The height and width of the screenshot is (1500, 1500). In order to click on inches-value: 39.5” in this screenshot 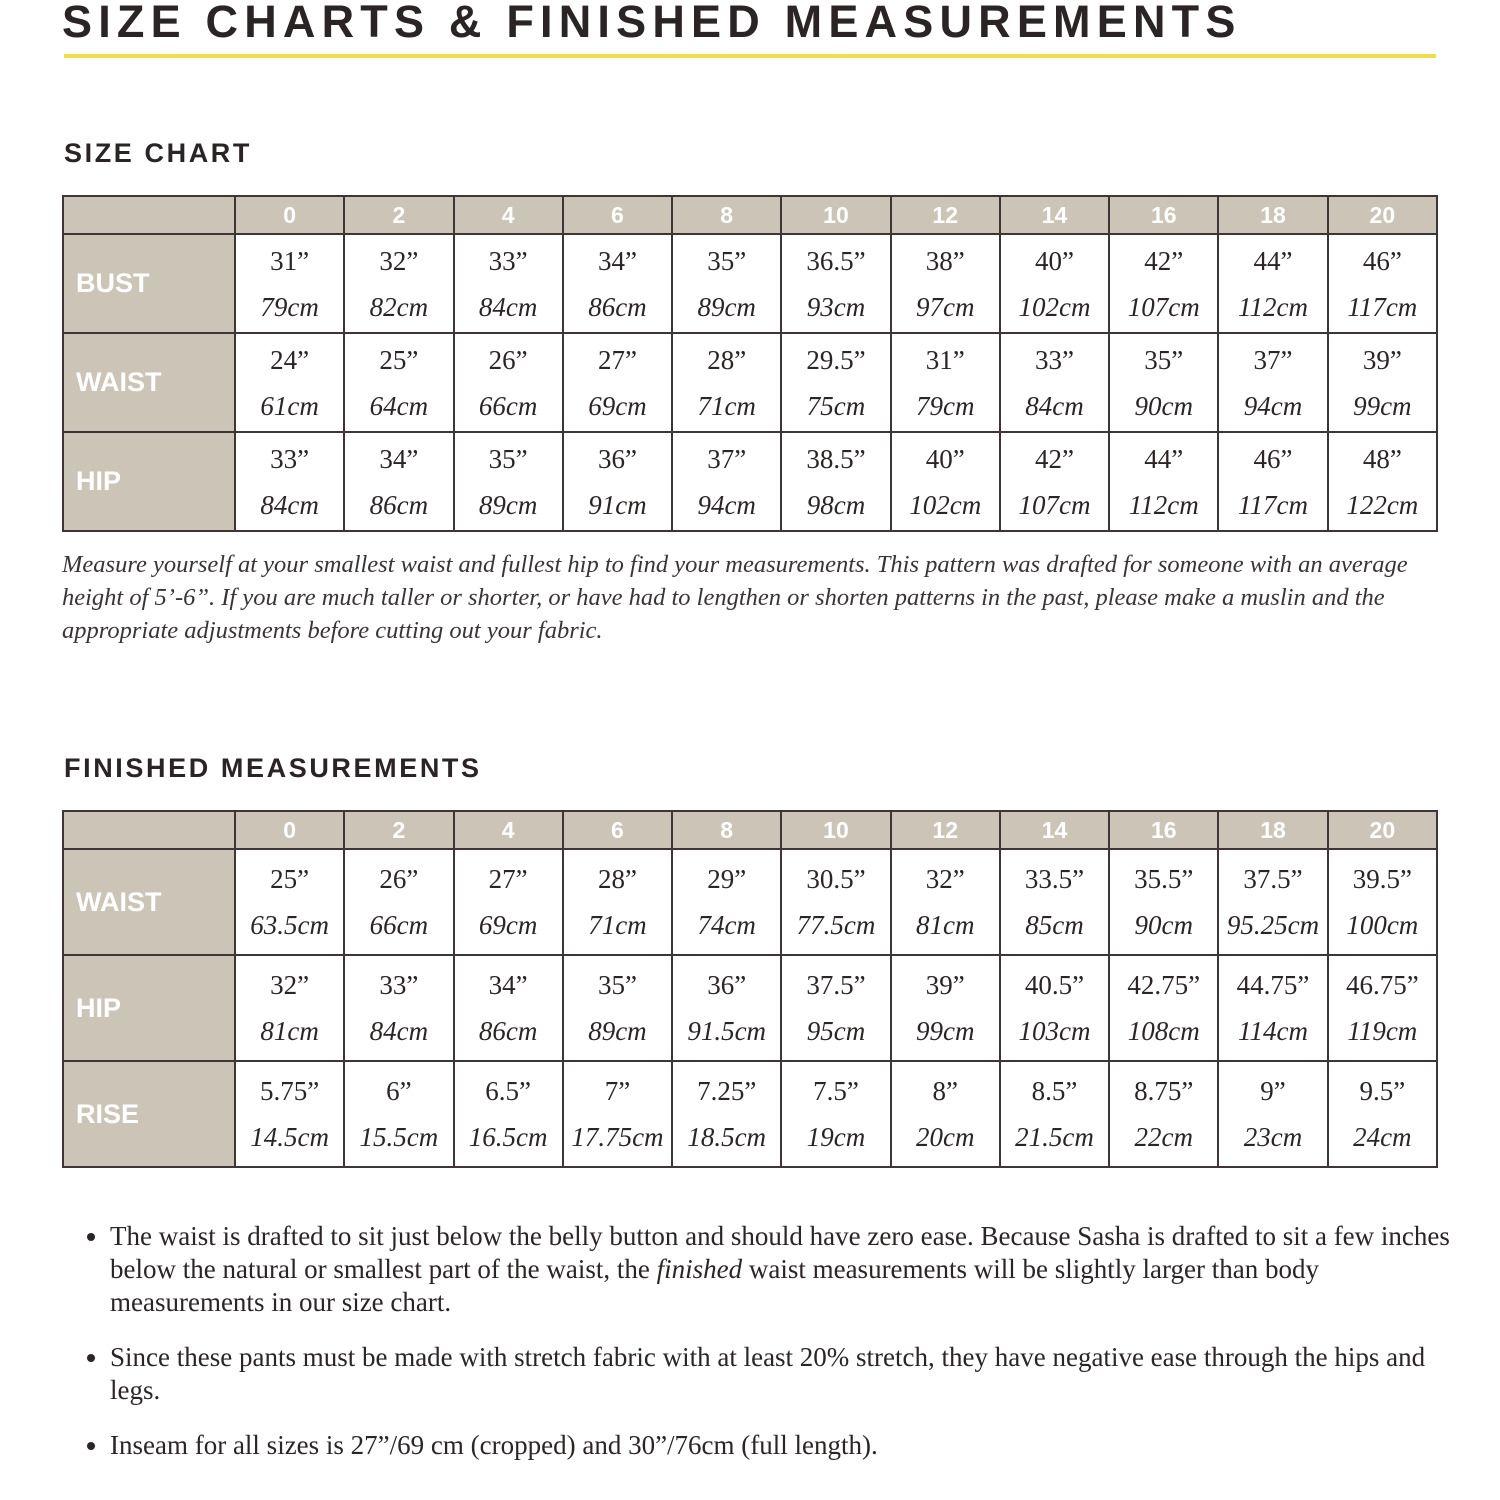, I will do `click(1382, 879)`.